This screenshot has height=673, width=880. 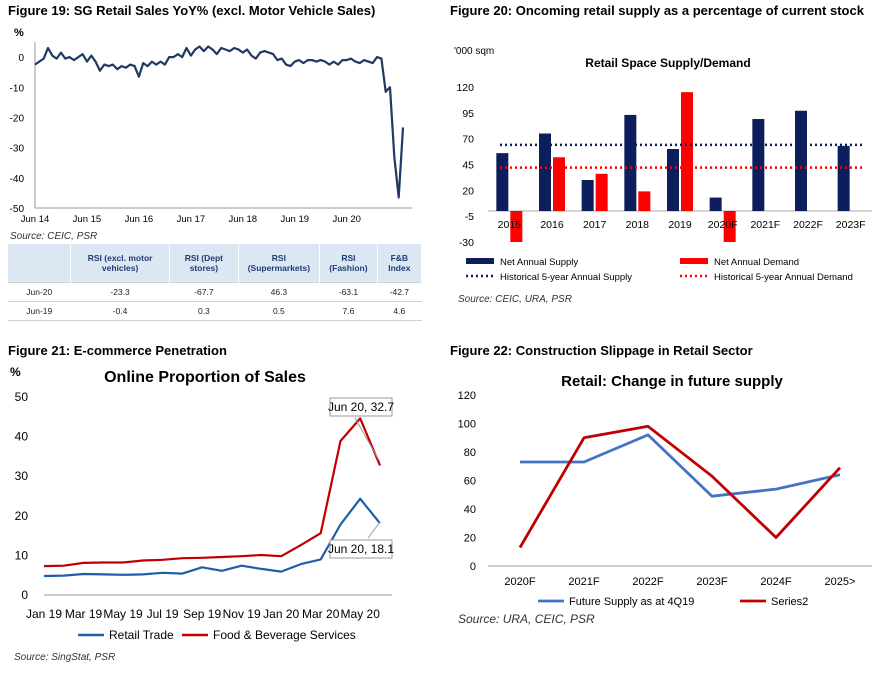 What do you see at coordinates (467, 396) in the screenshot?
I see `y-tick-label: 120` at bounding box center [467, 396].